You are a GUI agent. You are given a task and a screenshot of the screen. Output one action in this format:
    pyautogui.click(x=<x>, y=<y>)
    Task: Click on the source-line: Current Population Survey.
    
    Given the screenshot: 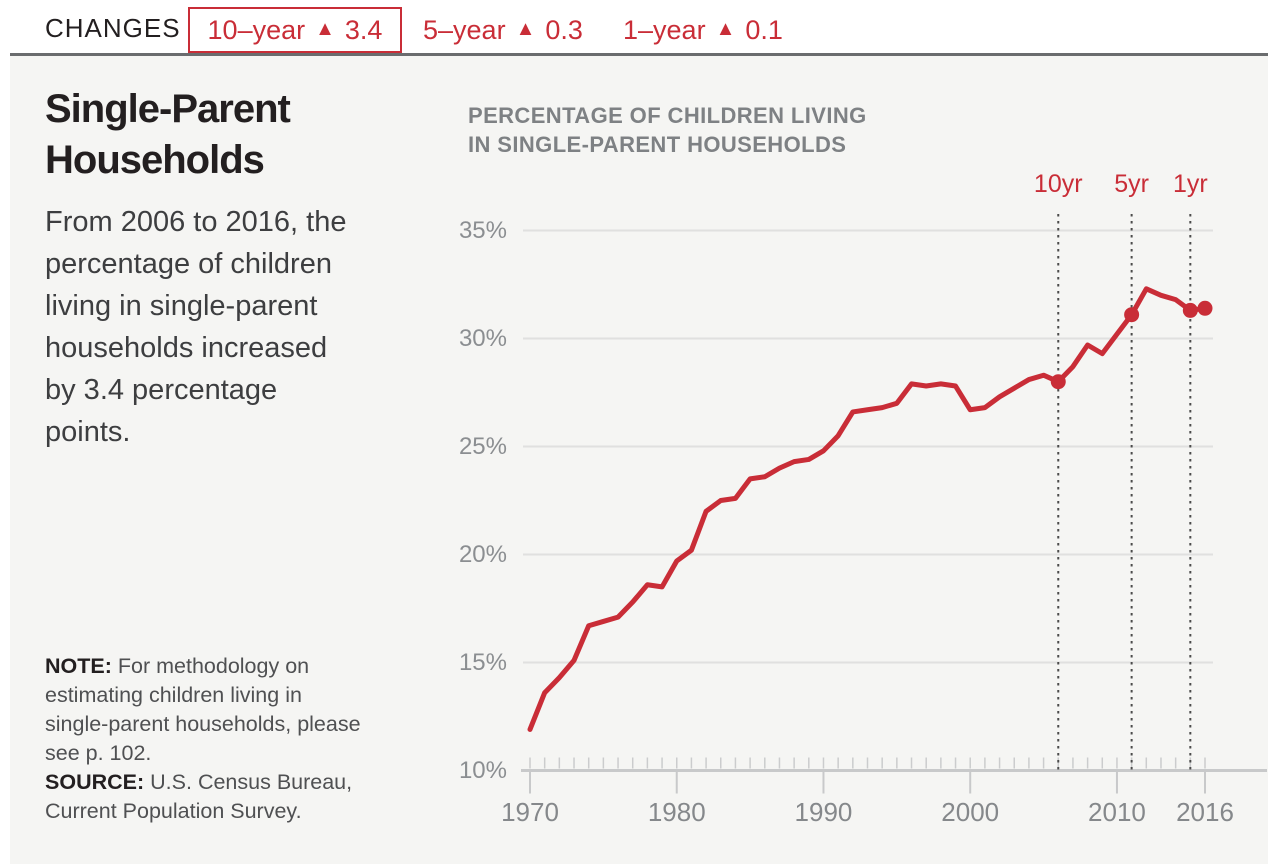 What is the action you would take?
    pyautogui.click(x=173, y=811)
    